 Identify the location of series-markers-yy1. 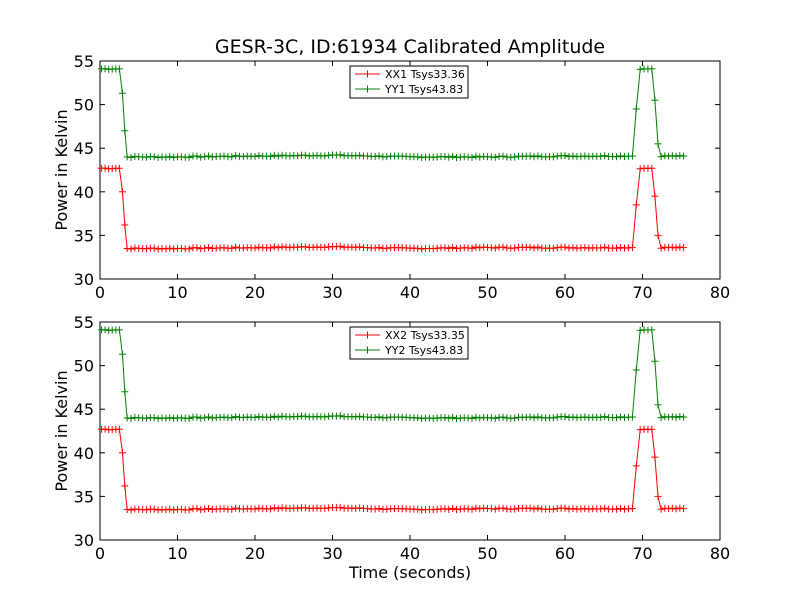
(393, 113).